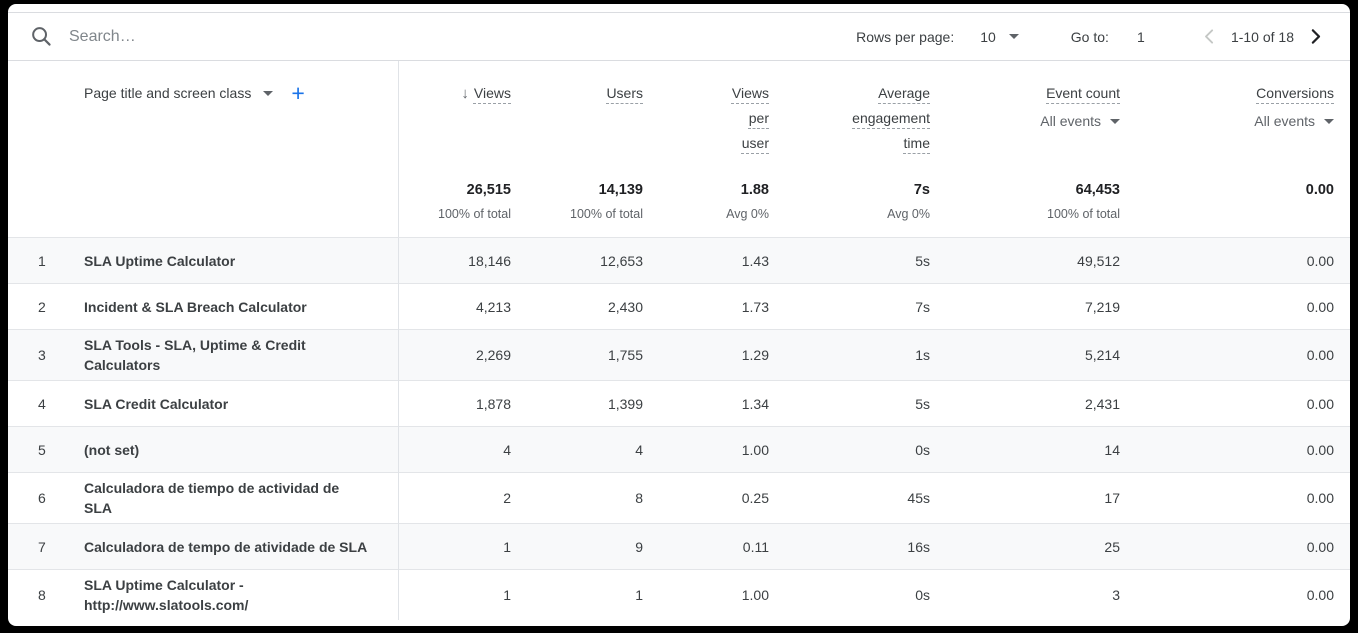 This screenshot has height=633, width=1358. What do you see at coordinates (754, 190) in the screenshot?
I see `totals-views-per-user: 1.88` at bounding box center [754, 190].